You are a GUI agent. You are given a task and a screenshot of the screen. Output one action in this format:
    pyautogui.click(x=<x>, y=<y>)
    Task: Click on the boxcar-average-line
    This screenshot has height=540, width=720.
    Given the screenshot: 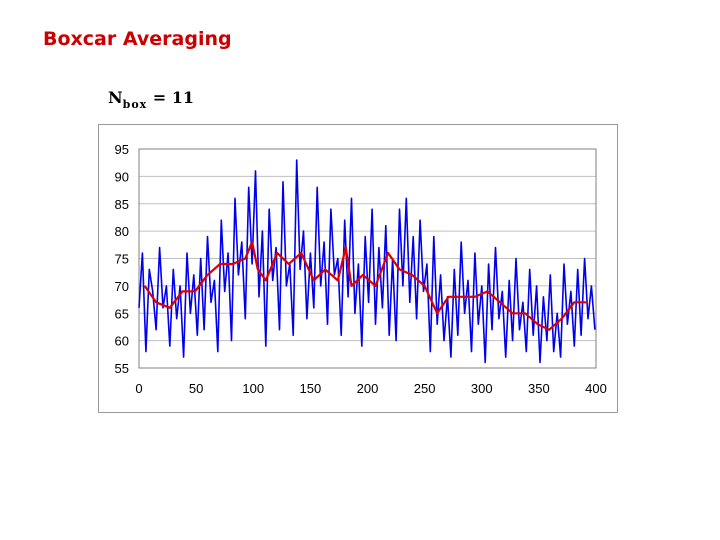 What is the action you would take?
    pyautogui.click(x=365, y=285)
    